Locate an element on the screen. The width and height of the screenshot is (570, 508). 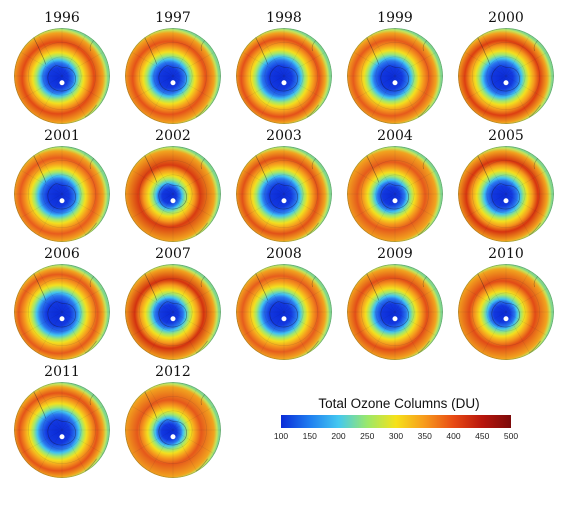
colorbar-tick-label: 150 is located at coordinates (309, 436).